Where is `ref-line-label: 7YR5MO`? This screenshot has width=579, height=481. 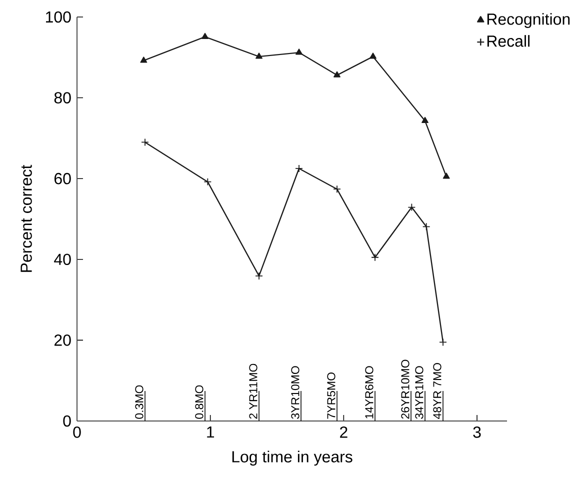 ref-line-label: 7YR5MO is located at coordinates (331, 395).